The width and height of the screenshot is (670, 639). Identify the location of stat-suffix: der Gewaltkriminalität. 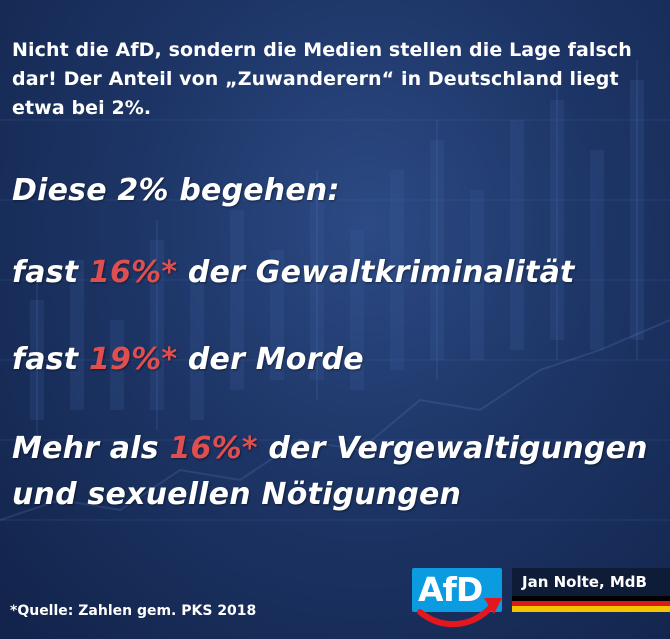
(376, 272).